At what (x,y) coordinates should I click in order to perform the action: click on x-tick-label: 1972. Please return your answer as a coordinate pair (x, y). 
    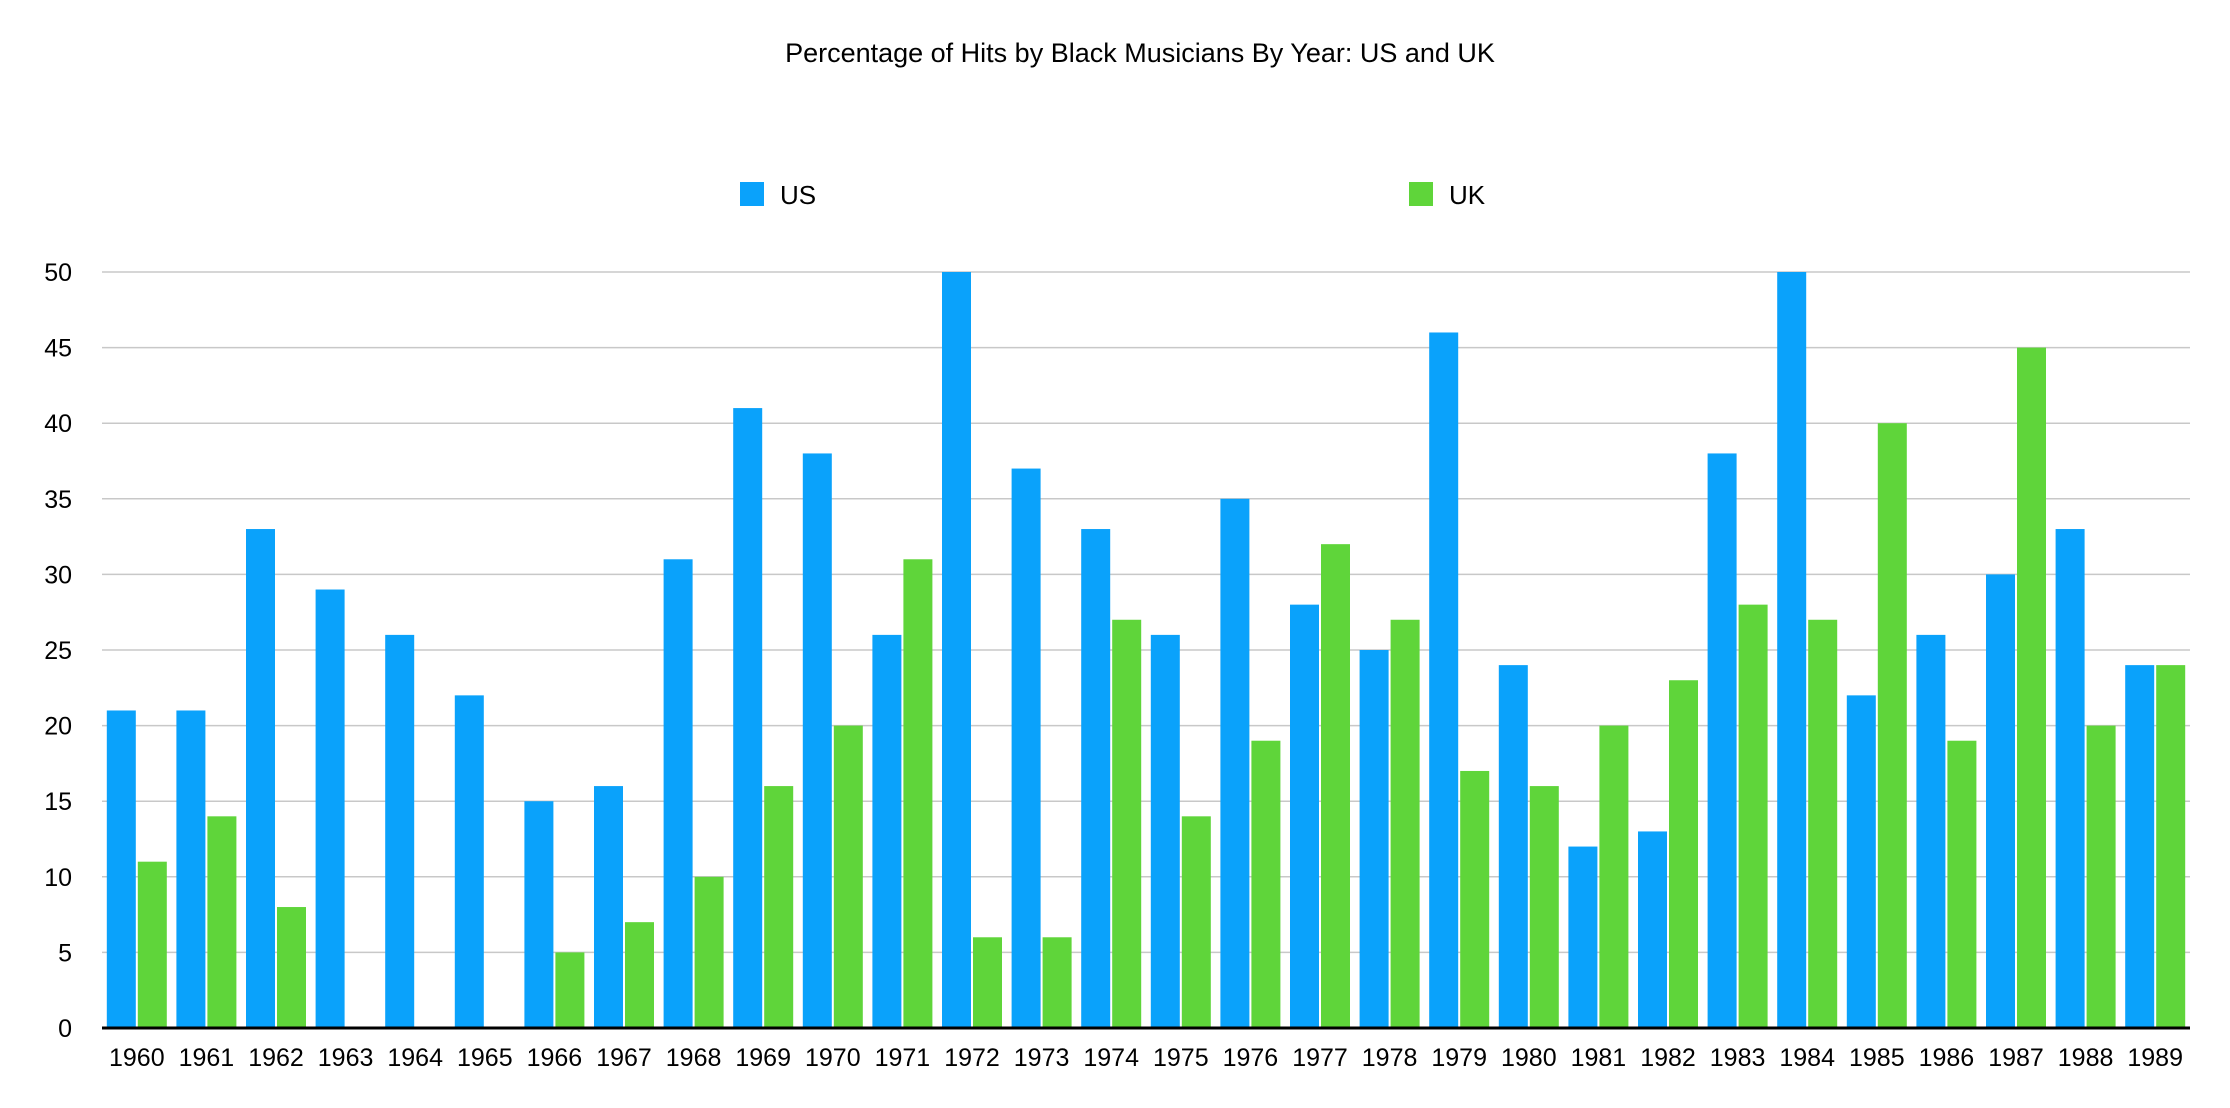
    Looking at the image, I should click on (972, 1058).